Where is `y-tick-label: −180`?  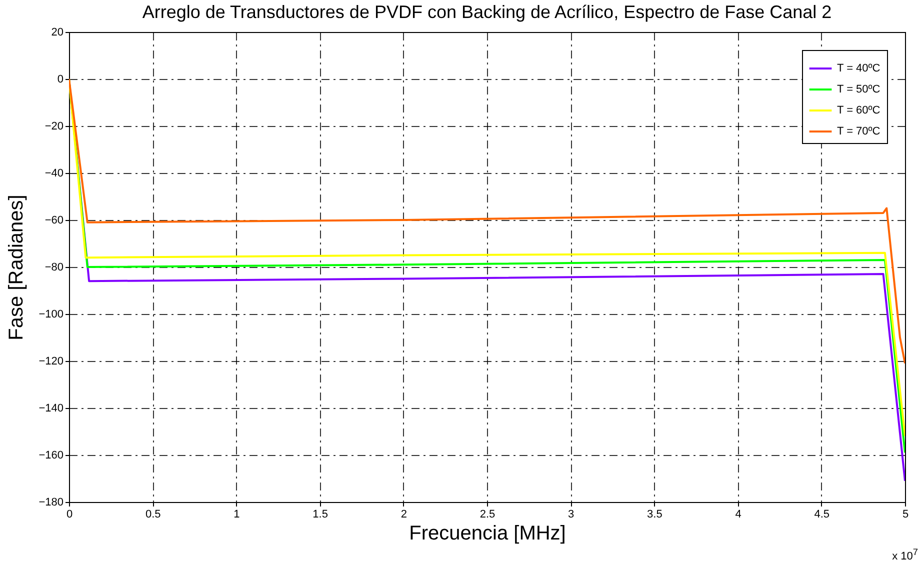 y-tick-label: −180 is located at coordinates (51, 502).